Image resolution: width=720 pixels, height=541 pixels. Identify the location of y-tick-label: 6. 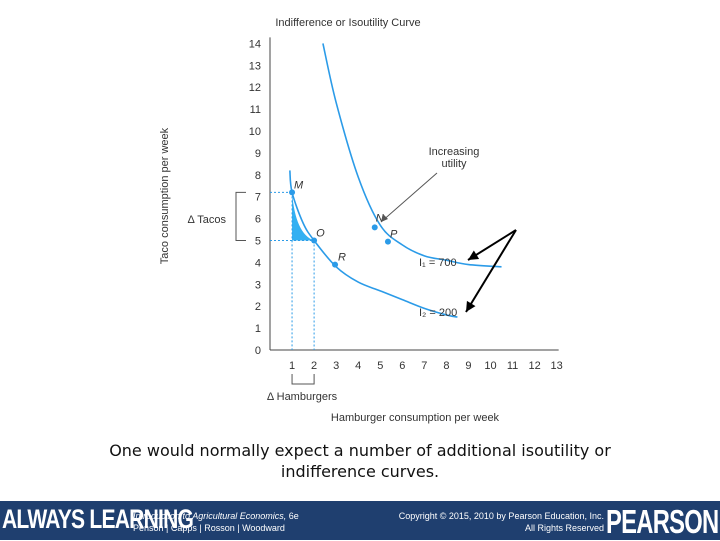
(258, 220).